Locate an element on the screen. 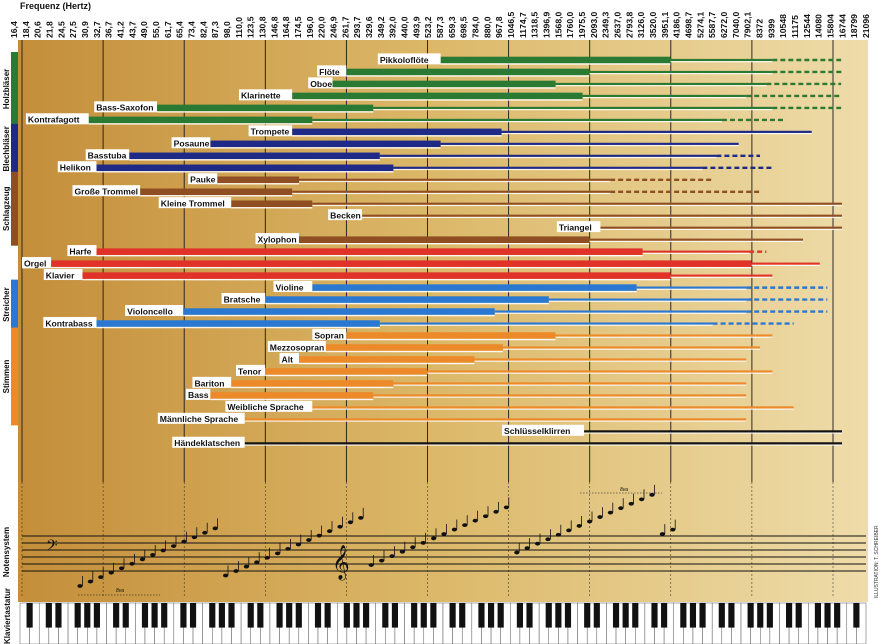  instrument-label: Weibliche Sprache is located at coordinates (265, 407).